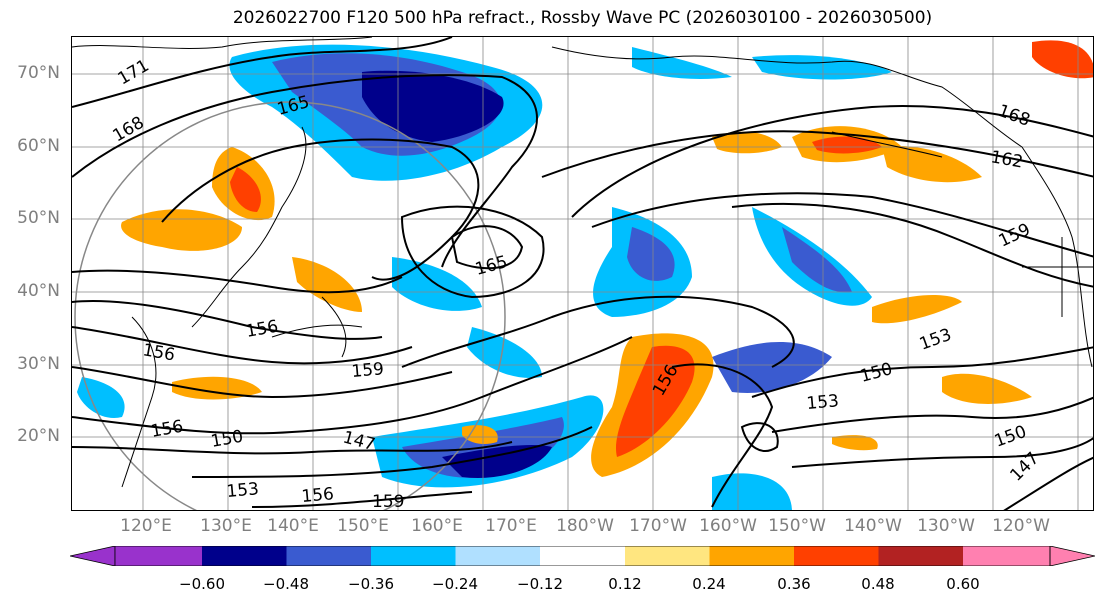  Describe the element at coordinates (658, 526) in the screenshot. I see `lon-label-170w: 170°W` at that location.